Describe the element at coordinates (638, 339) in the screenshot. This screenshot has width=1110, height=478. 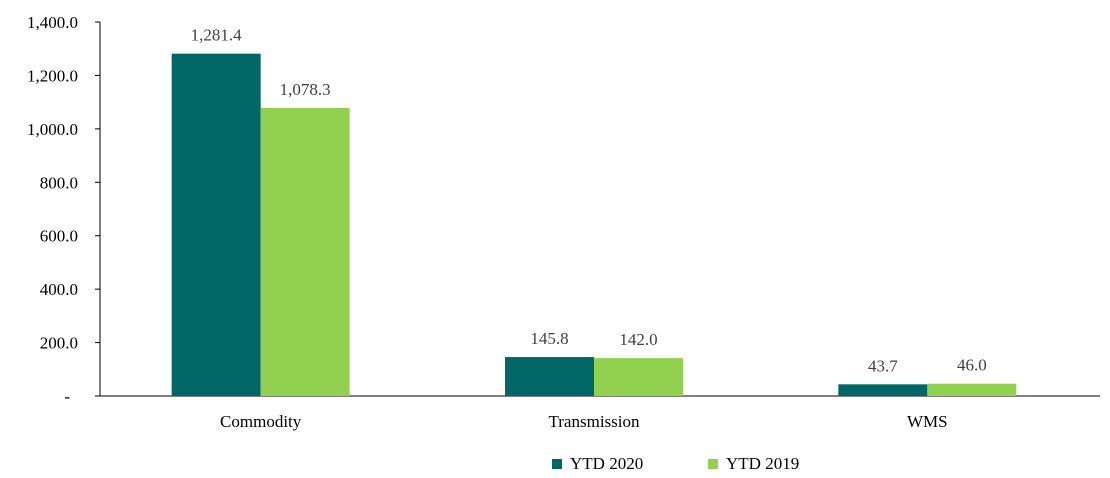
I see `data-label: 142.0` at that location.